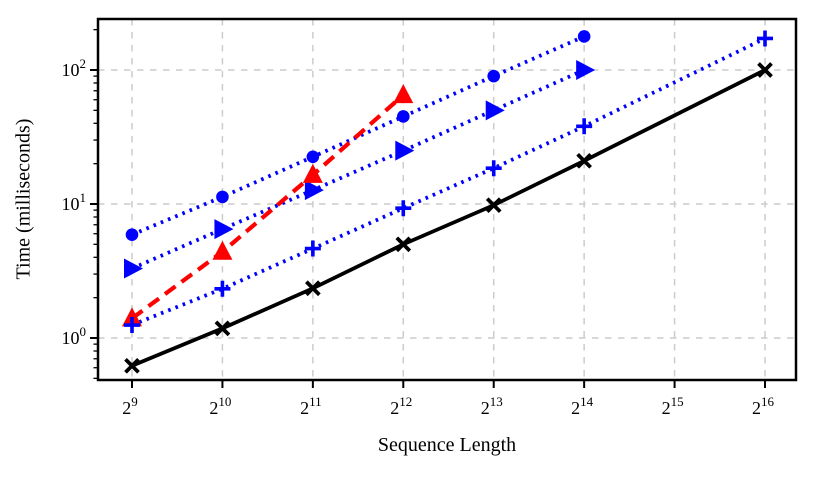 This screenshot has width=830, height=478. What do you see at coordinates (673, 406) in the screenshot?
I see `svg-text: 215` at bounding box center [673, 406].